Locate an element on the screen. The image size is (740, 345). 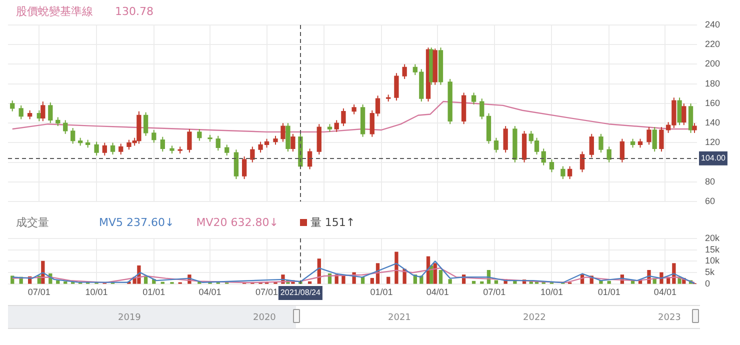
ref-line-label: 104.00 is located at coordinates (713, 158).